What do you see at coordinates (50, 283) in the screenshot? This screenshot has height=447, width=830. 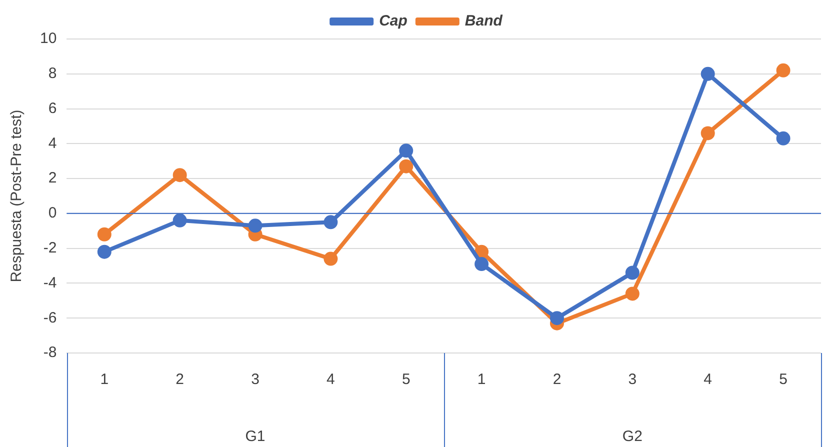 I see `y-tick-label: -4` at bounding box center [50, 283].